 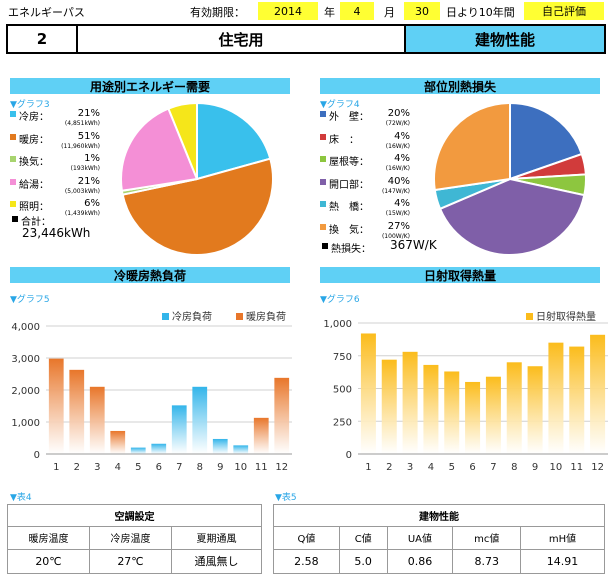 What do you see at coordinates (493, 415) in the screenshot?
I see `bar-日射取得熱量-7` at bounding box center [493, 415].